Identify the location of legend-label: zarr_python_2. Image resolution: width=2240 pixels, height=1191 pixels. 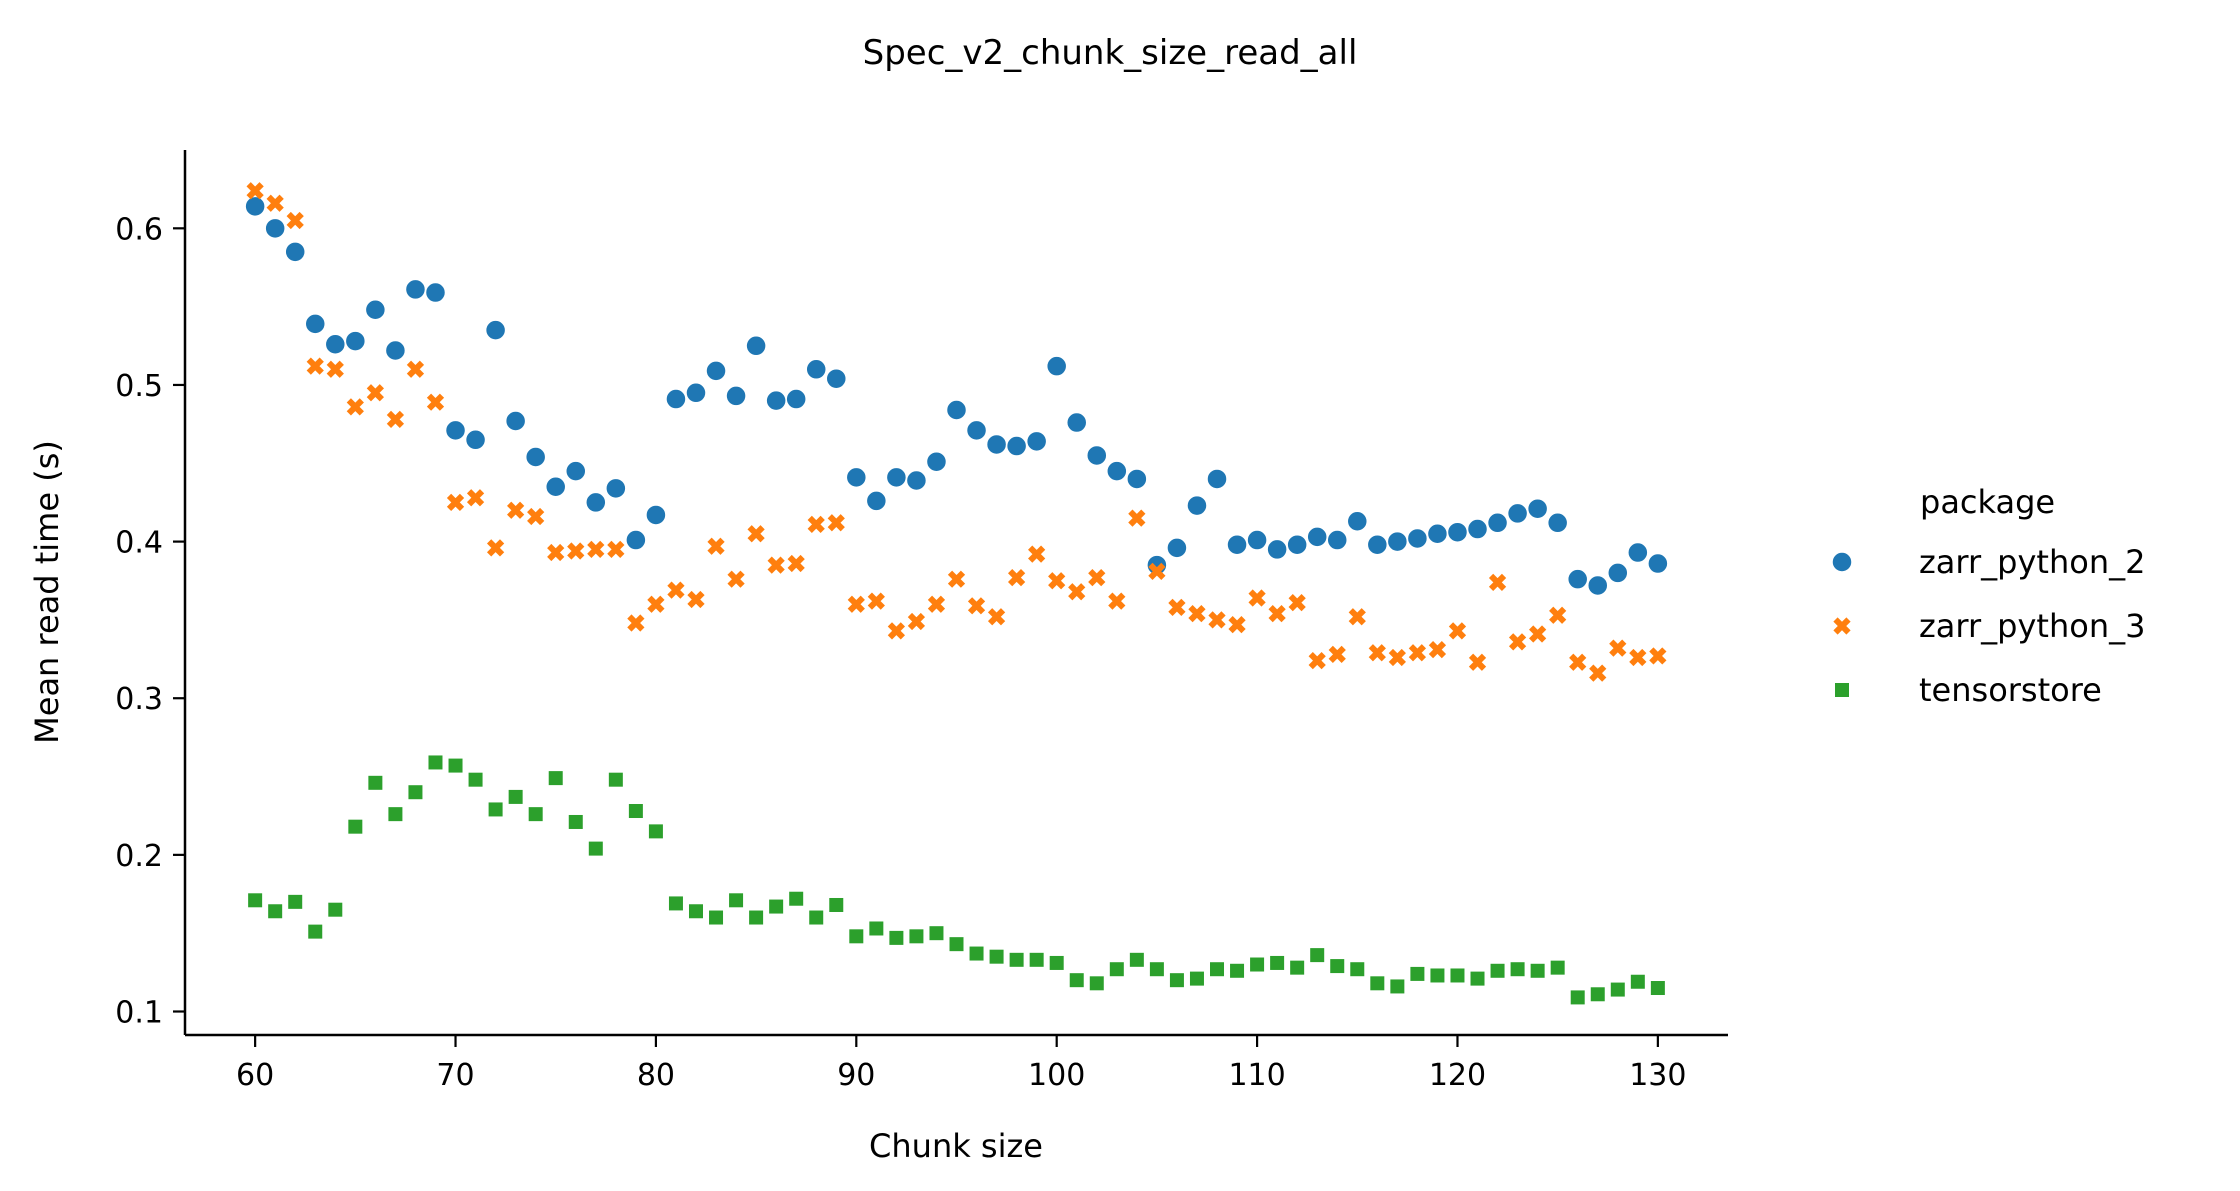
(2032, 562).